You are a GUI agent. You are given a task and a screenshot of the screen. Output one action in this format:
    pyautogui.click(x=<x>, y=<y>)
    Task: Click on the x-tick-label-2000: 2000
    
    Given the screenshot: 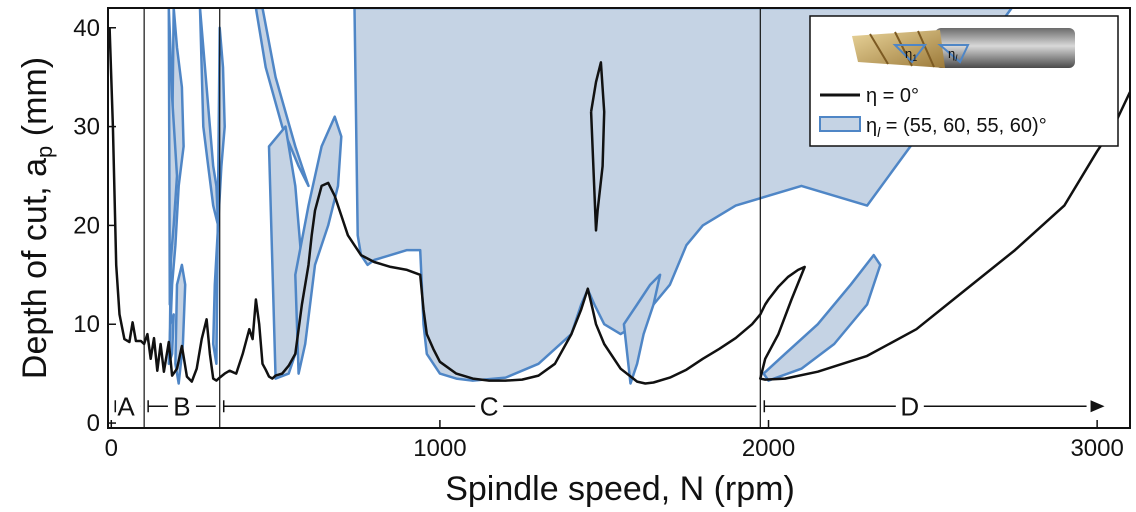 What is the action you would take?
    pyautogui.click(x=768, y=448)
    